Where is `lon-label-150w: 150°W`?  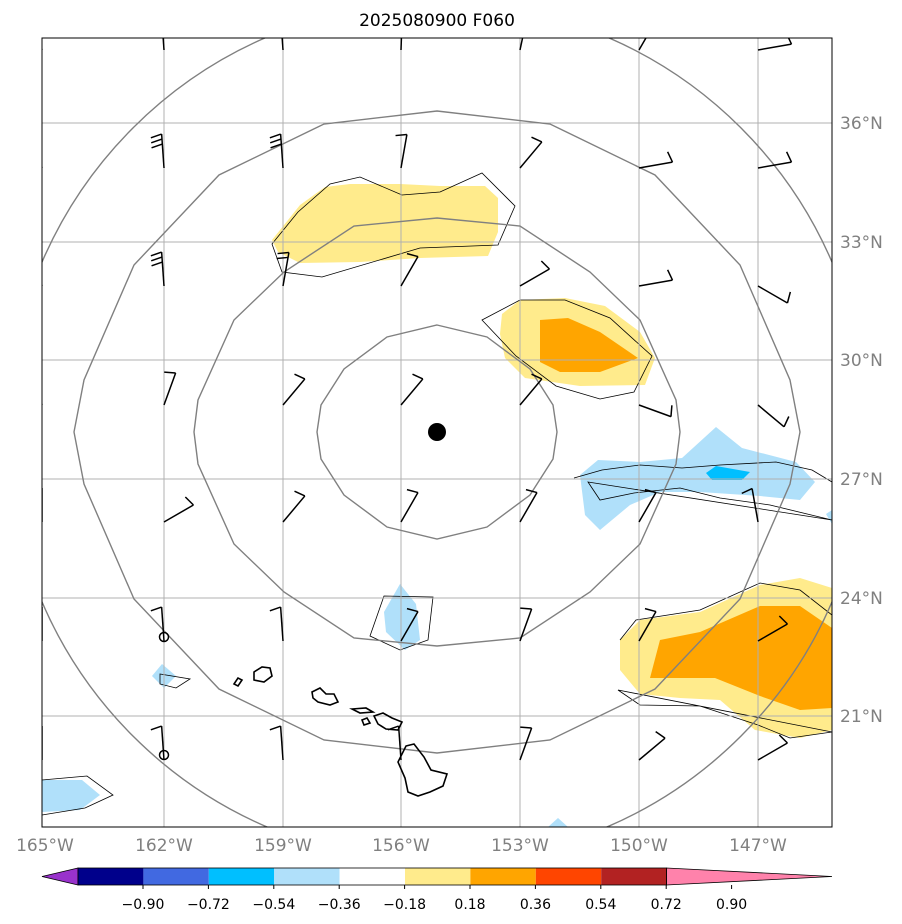
lon-label-150w: 150°W is located at coordinates (639, 846).